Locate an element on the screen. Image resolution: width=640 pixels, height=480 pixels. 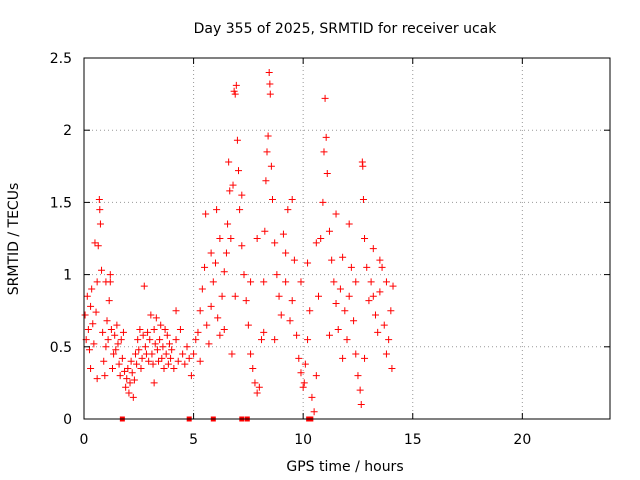
x-tick-labels: 0 5 10 15 20 is located at coordinates (306, 440).